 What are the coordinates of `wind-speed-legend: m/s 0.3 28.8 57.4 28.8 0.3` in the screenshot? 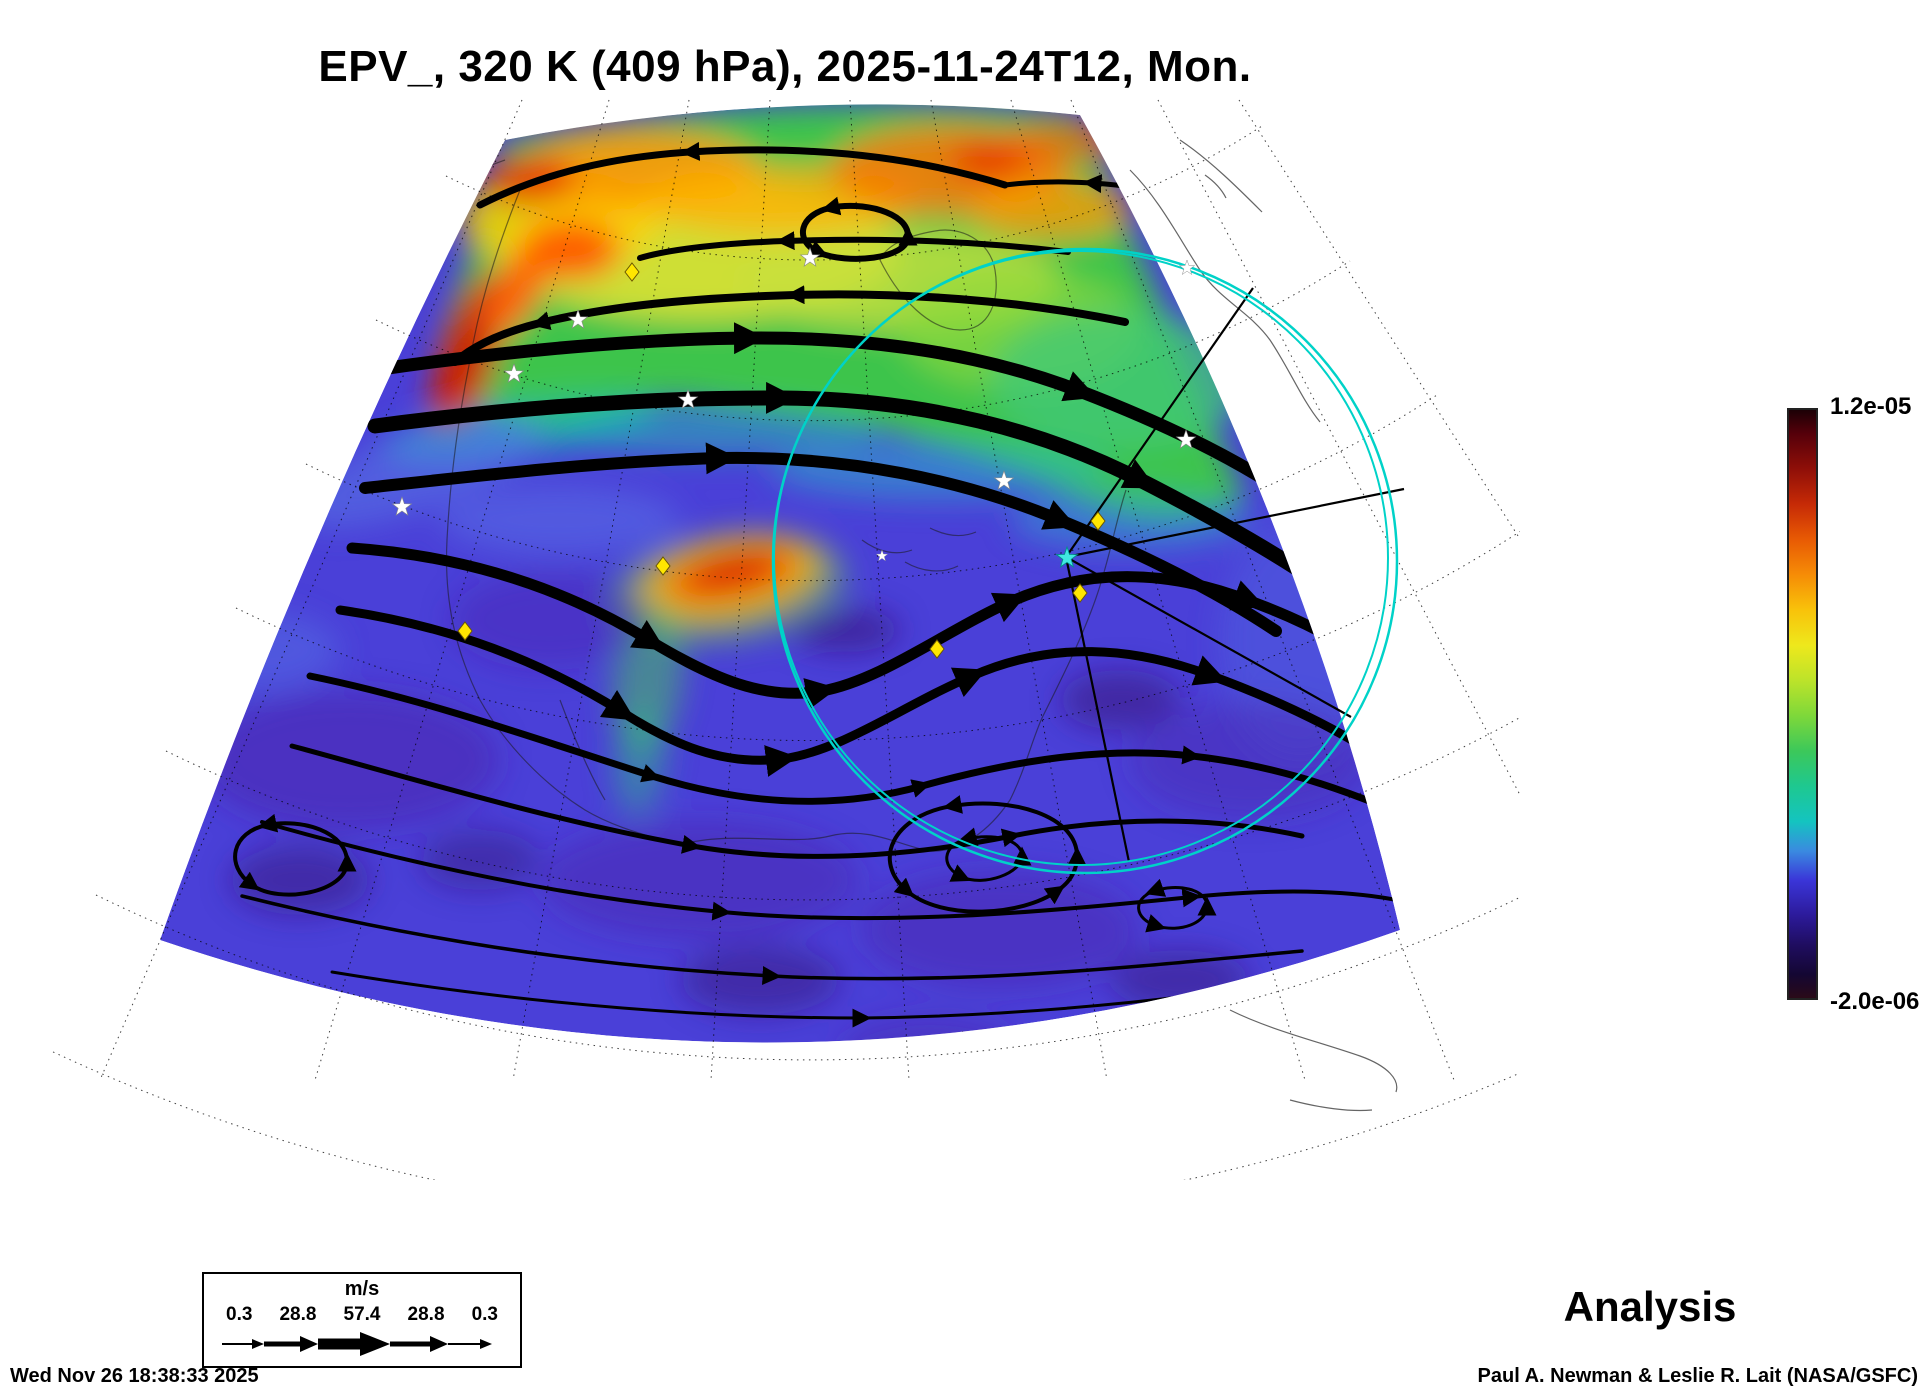 It's located at (362, 1320).